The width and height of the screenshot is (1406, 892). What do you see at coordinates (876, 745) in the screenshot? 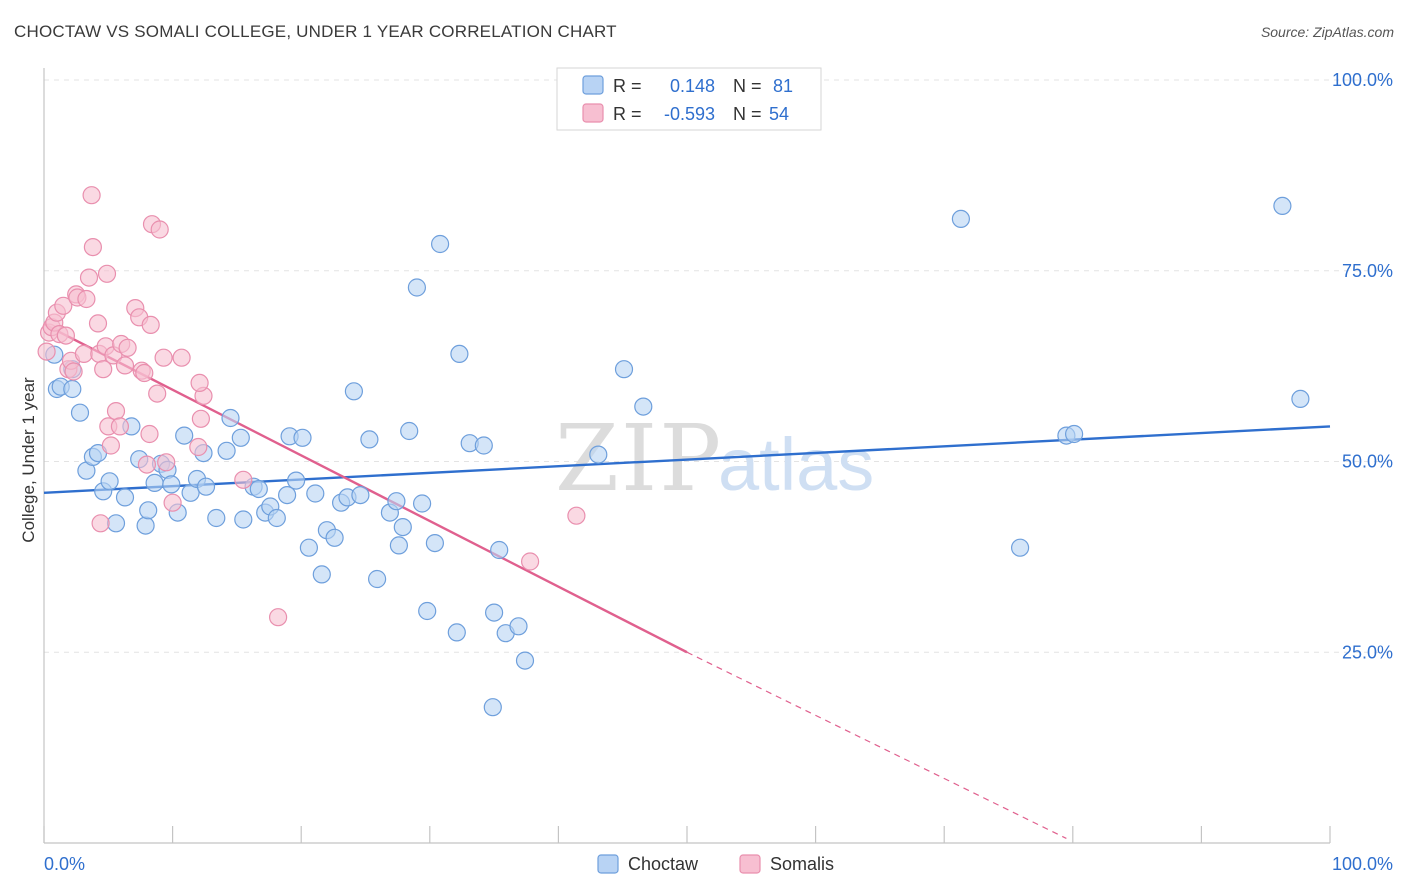
I see `somali-trend-line-extrapolated` at bounding box center [876, 745].